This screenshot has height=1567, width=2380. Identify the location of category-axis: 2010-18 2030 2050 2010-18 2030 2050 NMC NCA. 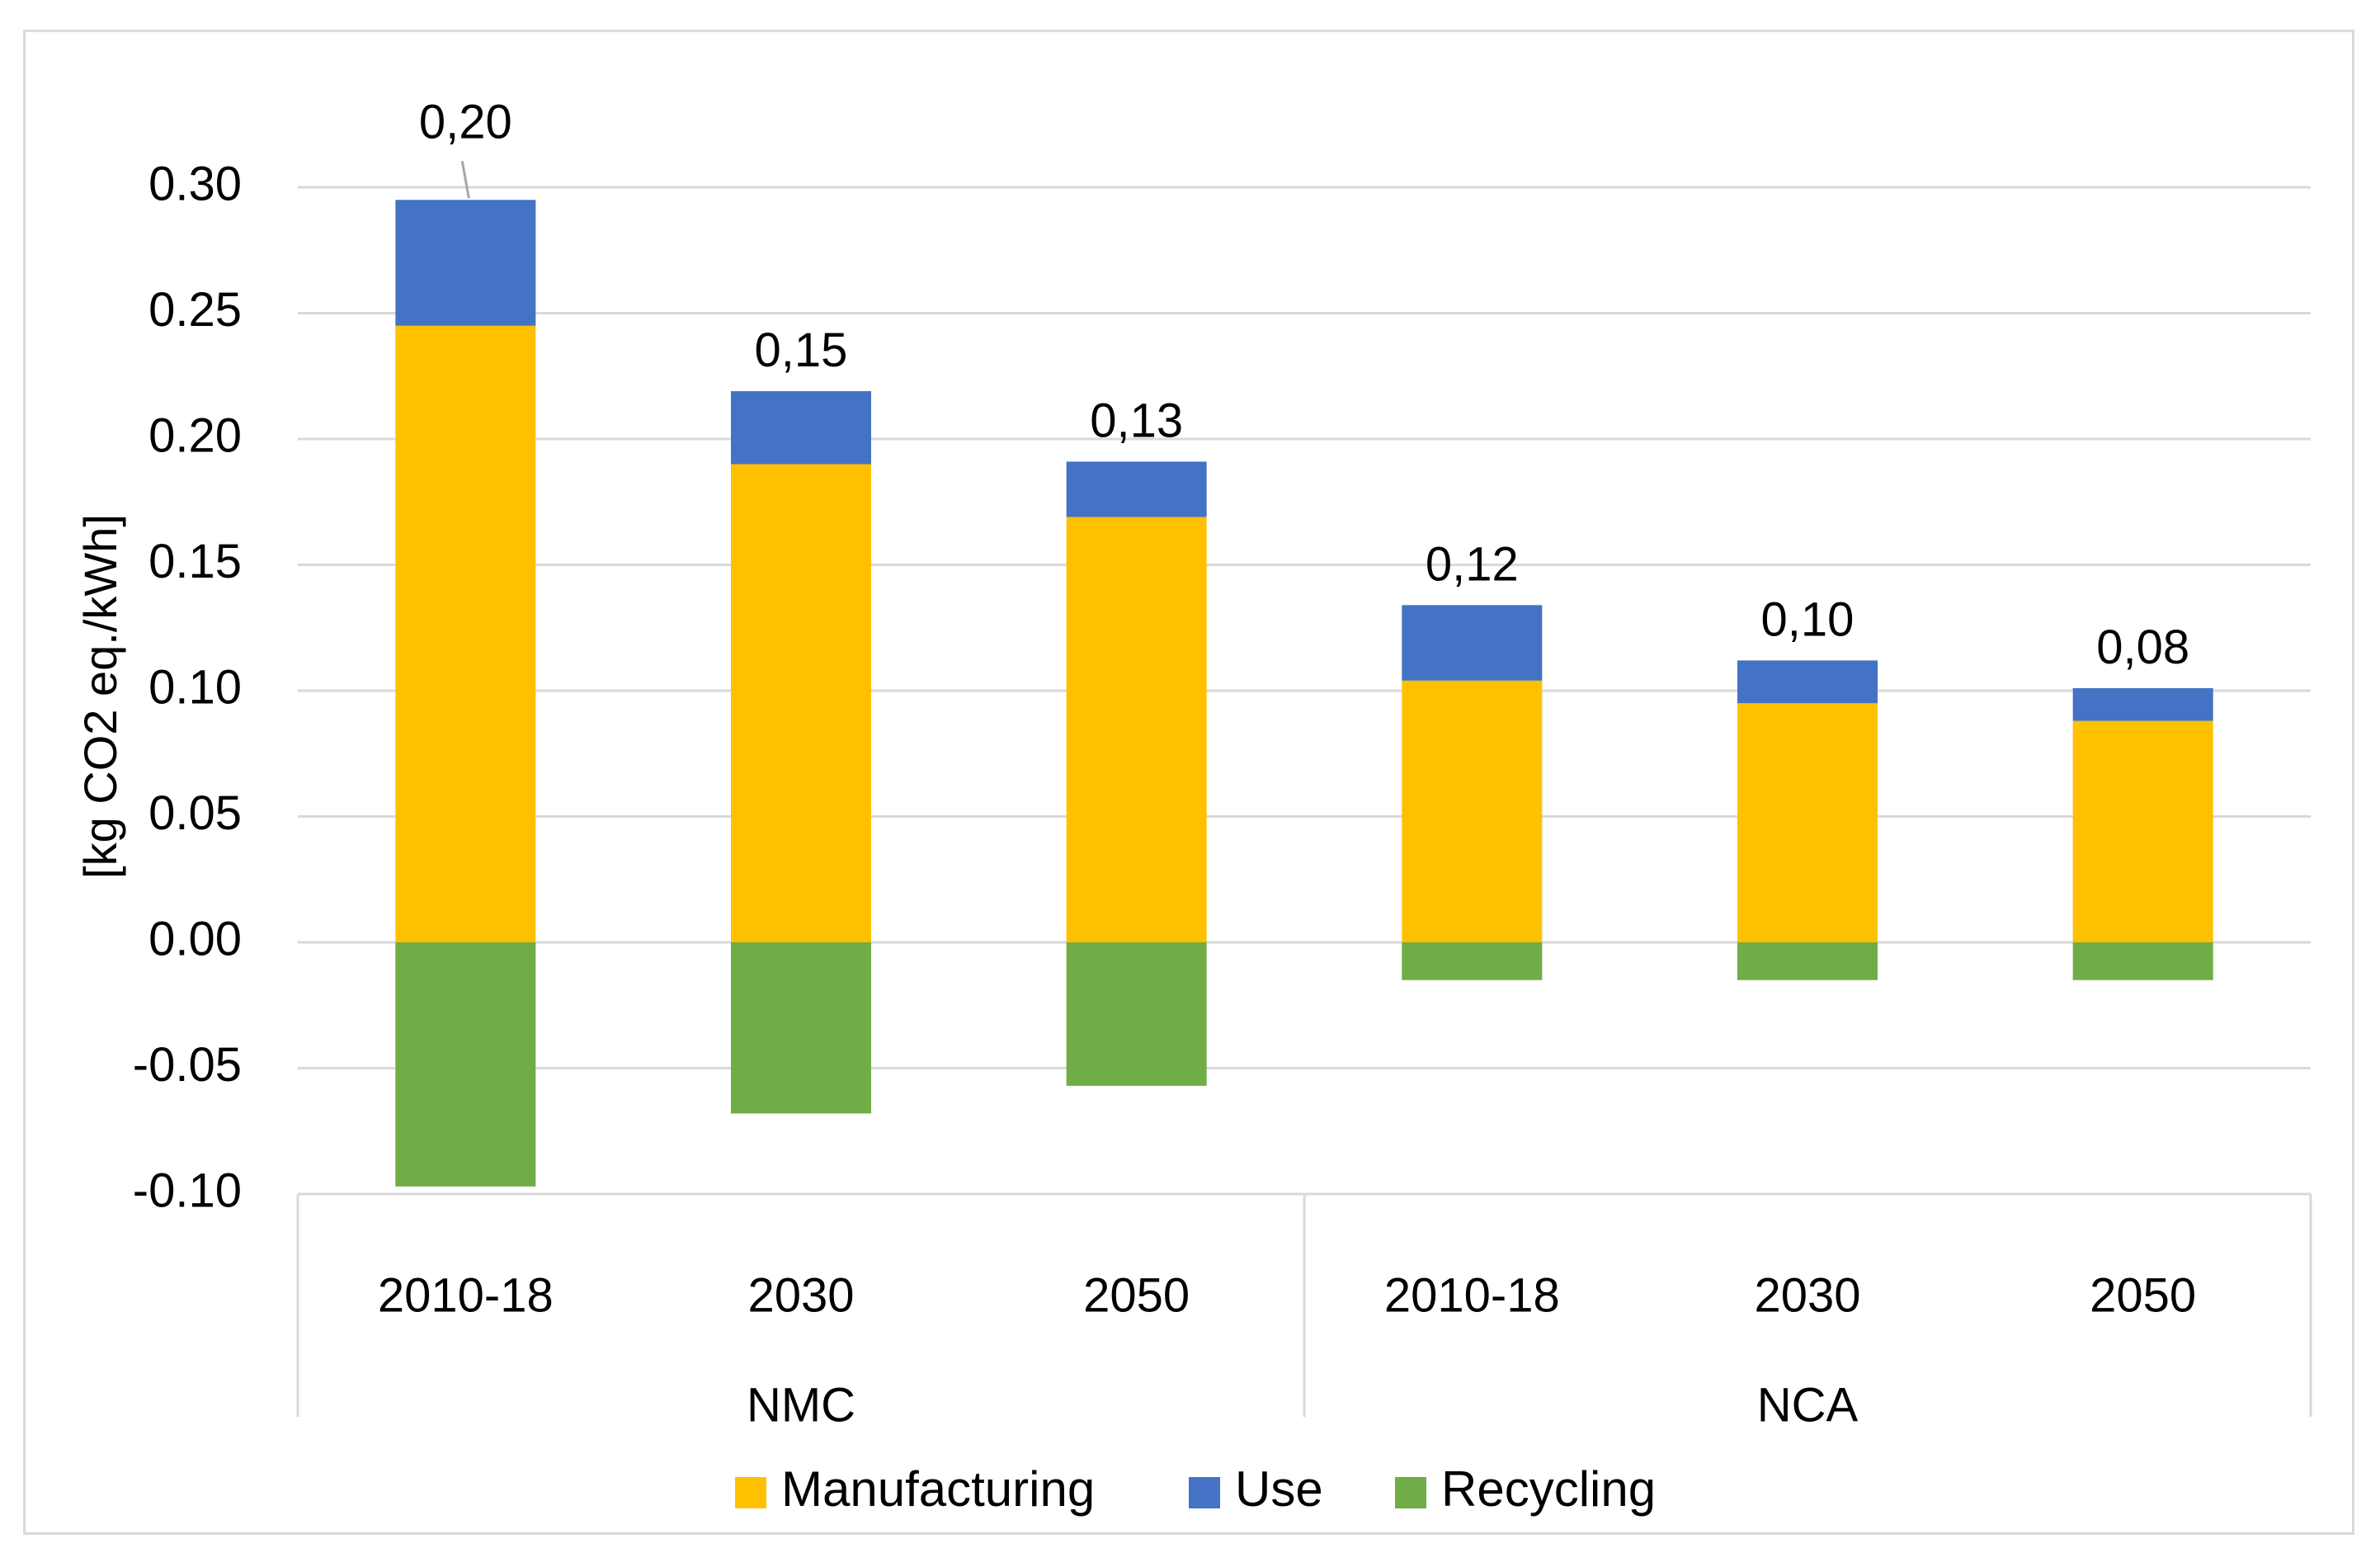
(1304, 1313).